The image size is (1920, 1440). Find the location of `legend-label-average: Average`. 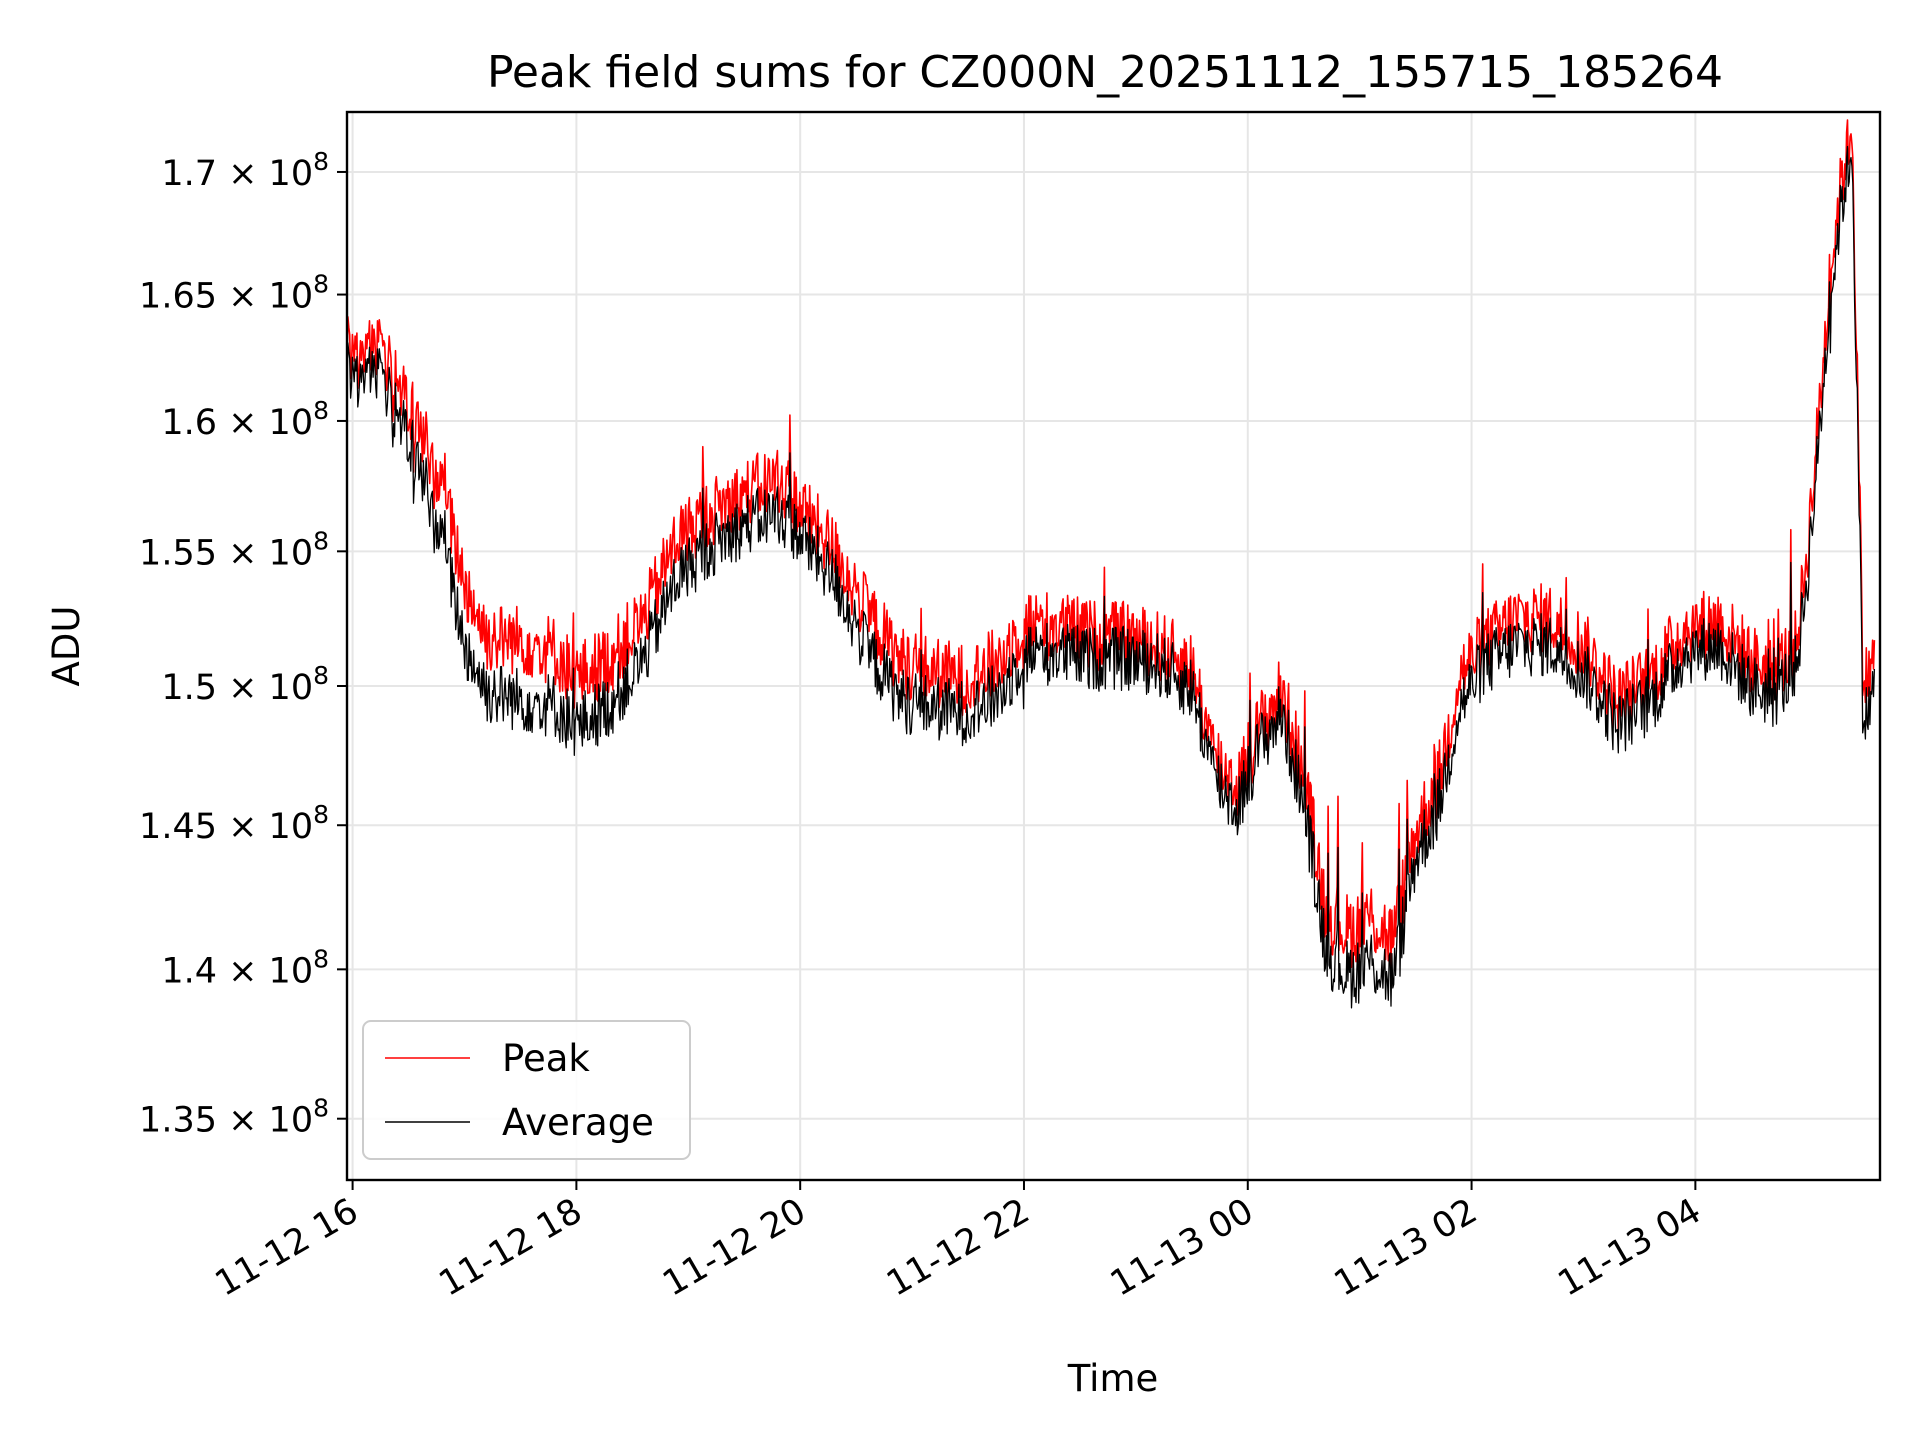

legend-label-average: Average is located at coordinates (578, 1122).